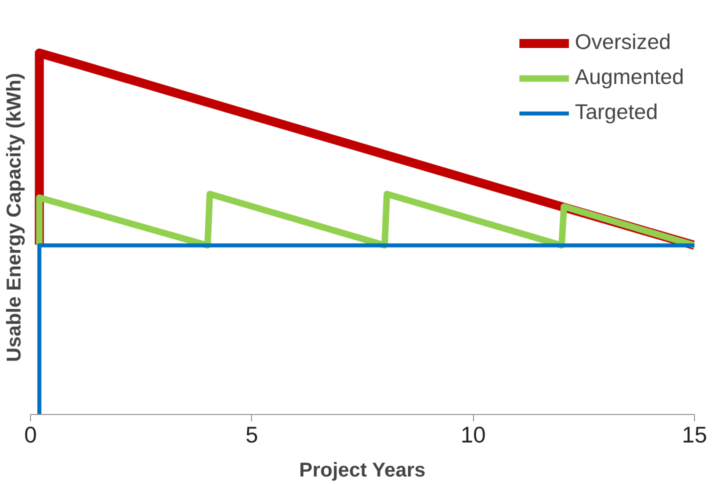 This screenshot has height=484, width=714. What do you see at coordinates (622, 42) in the screenshot?
I see `legend-label: Oversized` at bounding box center [622, 42].